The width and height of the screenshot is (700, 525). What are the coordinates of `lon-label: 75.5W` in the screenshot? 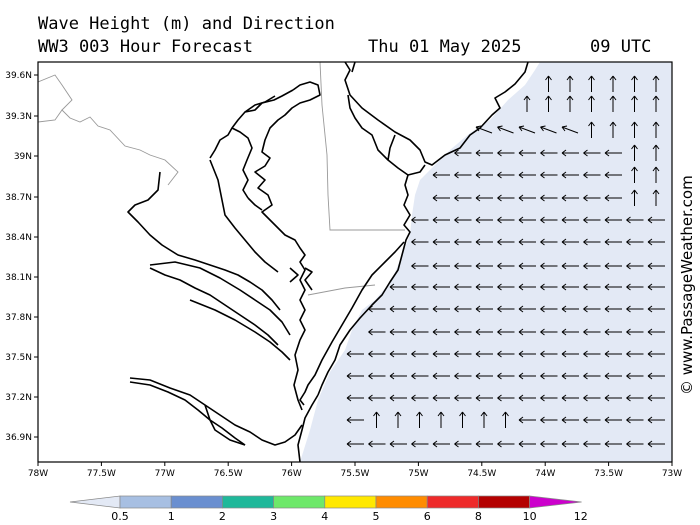 It's located at (355, 474).